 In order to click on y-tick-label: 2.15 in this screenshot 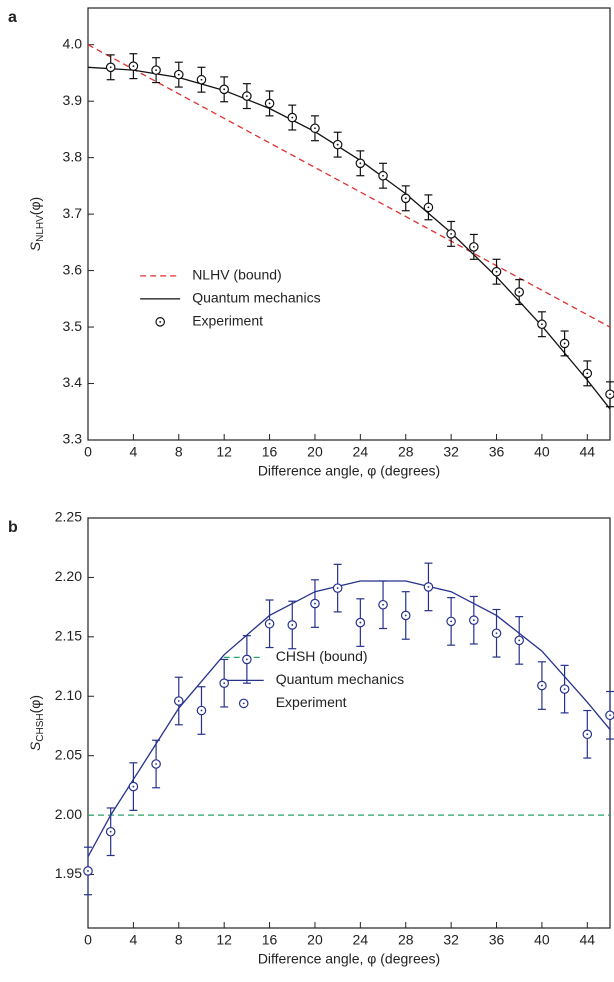, I will do `click(68, 636)`.